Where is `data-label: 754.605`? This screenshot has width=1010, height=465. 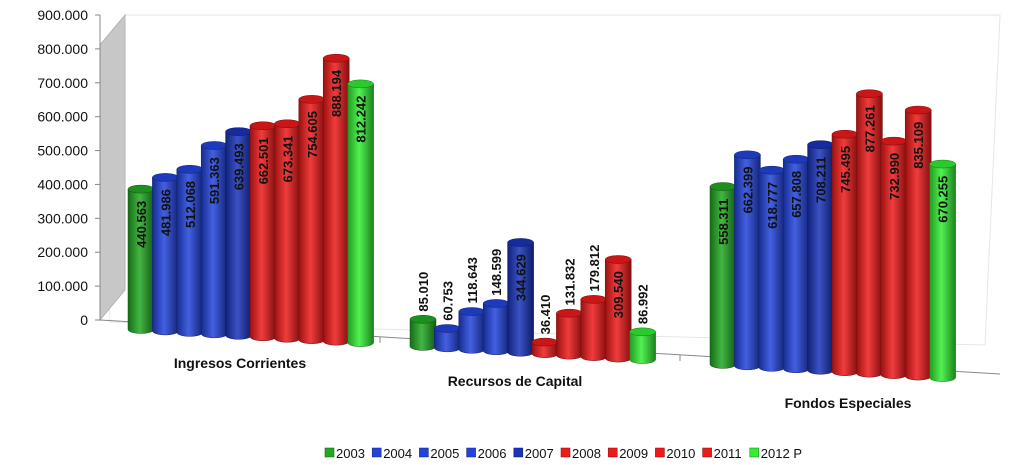
data-label: 754.605 is located at coordinates (312, 134).